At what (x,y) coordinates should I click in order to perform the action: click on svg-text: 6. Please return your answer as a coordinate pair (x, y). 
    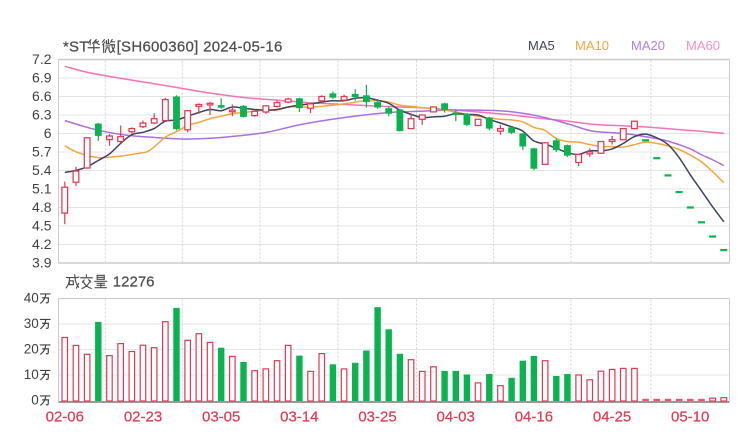
    Looking at the image, I should click on (48, 133).